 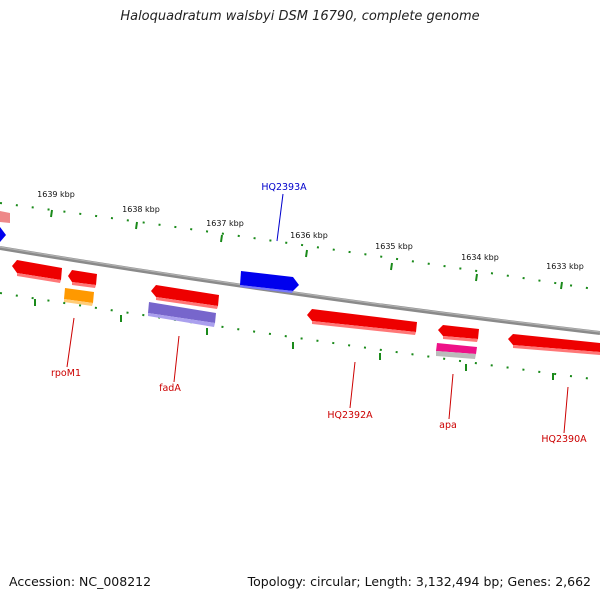 I want to click on label-rpom1: rpoM1, so click(x=66, y=373).